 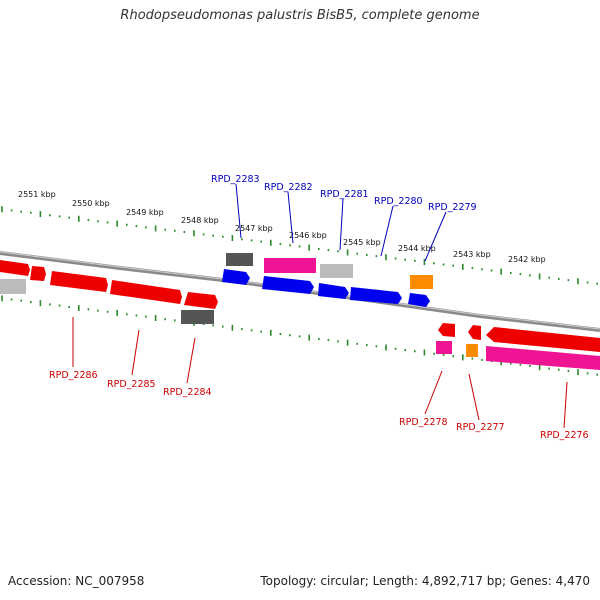 I want to click on gene-label: RPD_2280, so click(x=398, y=201).